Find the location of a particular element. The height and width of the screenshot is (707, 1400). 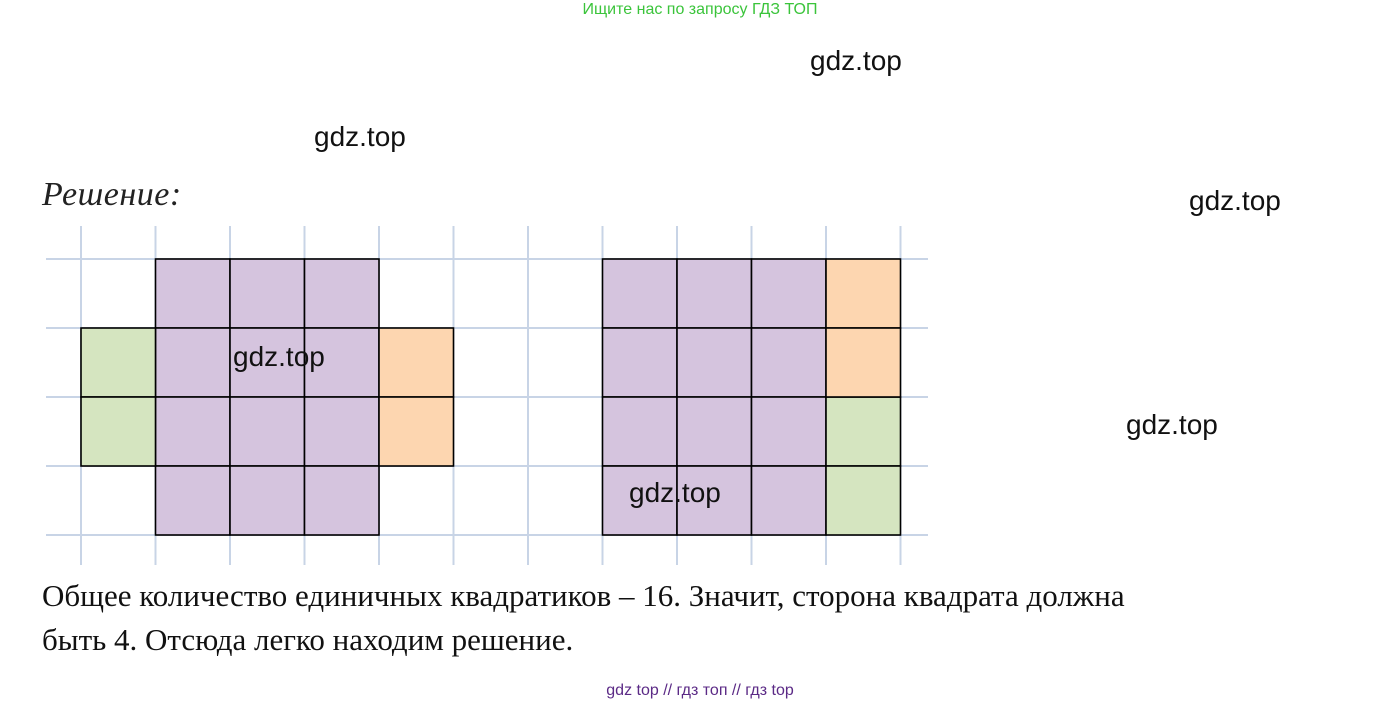

footer-links: gdz top // гдз топ // гдз top is located at coordinates (700, 690).